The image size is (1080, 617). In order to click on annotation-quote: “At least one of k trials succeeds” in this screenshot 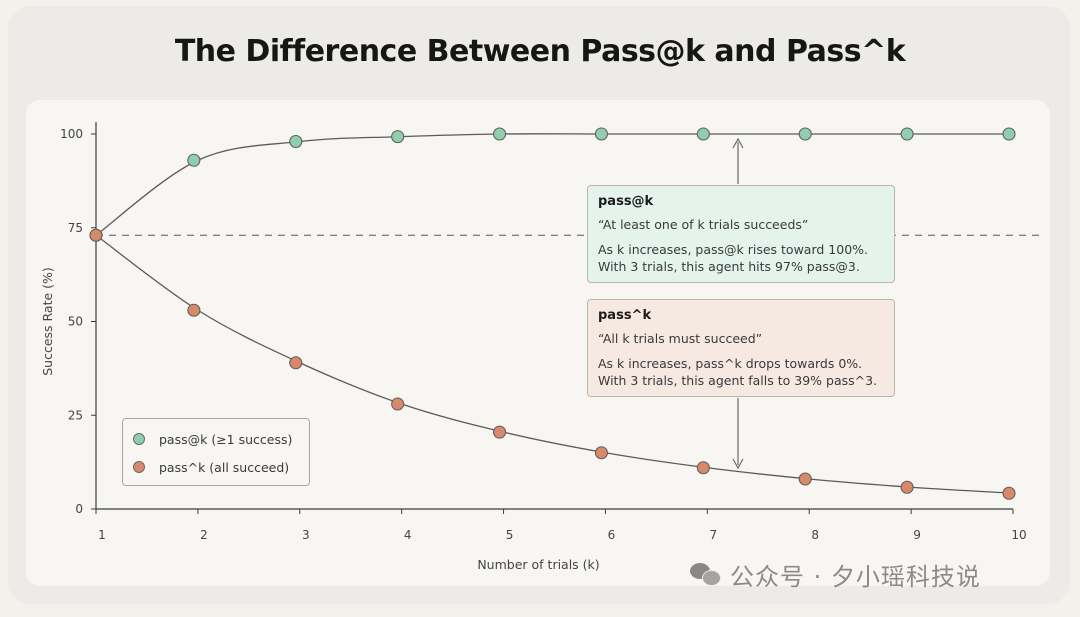, I will do `click(703, 224)`.